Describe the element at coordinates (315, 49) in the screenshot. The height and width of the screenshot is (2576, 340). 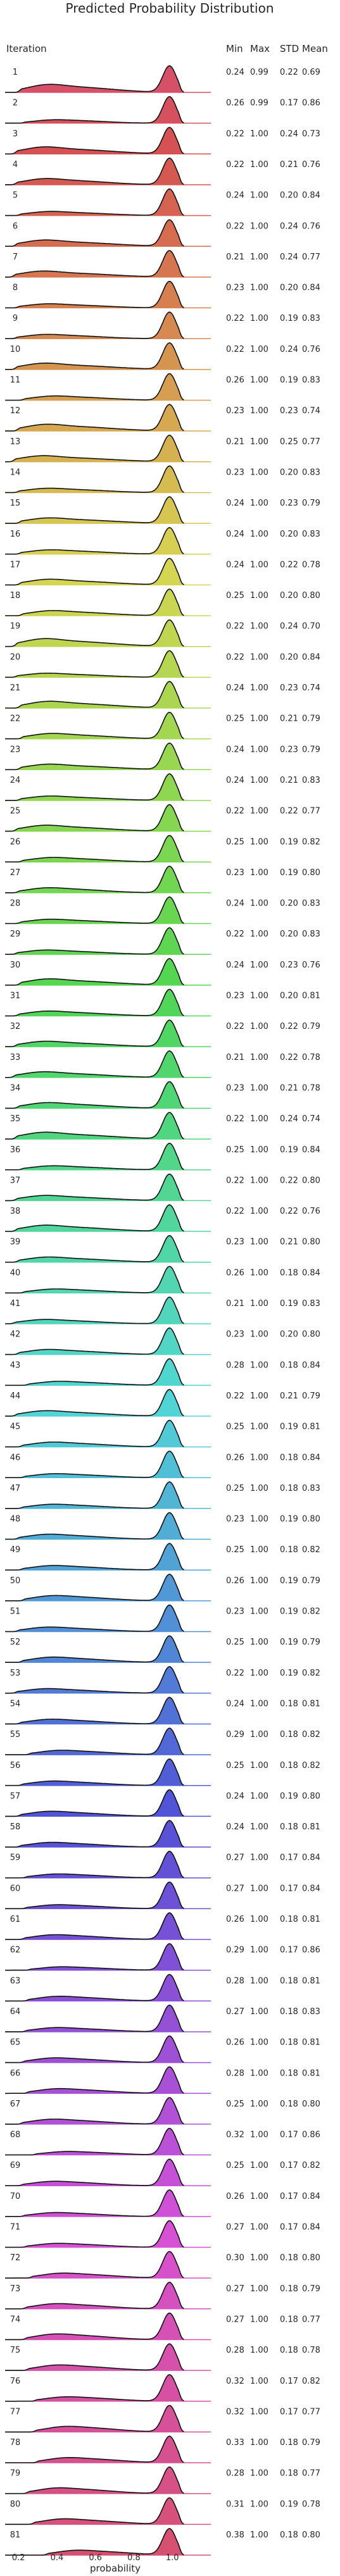
I see `column-header-mean: Mean` at that location.